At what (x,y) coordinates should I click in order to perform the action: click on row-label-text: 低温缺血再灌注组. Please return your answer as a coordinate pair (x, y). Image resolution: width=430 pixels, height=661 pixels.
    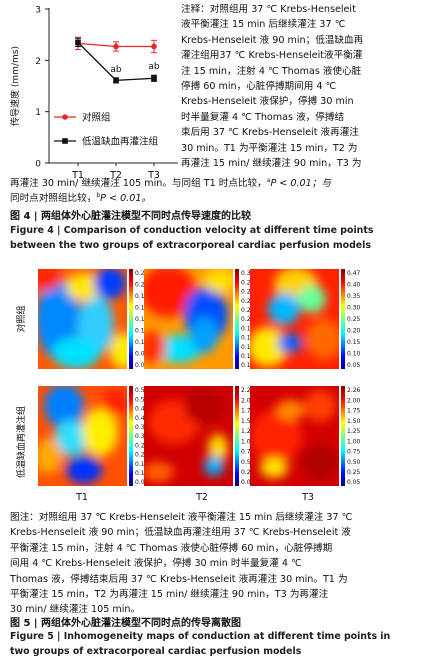
    Looking at the image, I should click on (21, 442).